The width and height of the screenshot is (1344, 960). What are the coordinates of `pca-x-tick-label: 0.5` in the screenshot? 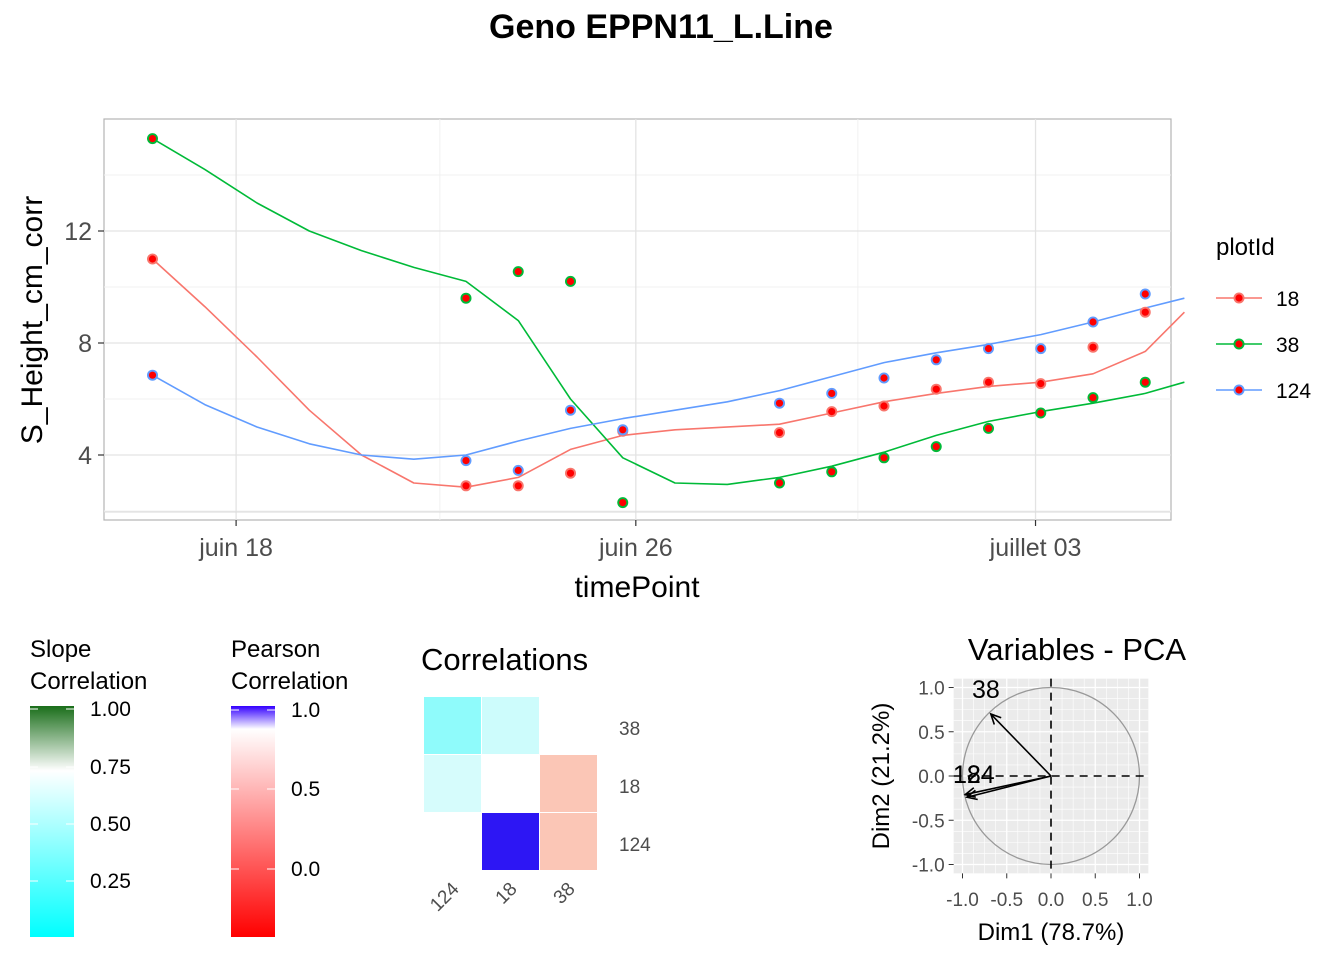 It's located at (1095, 900).